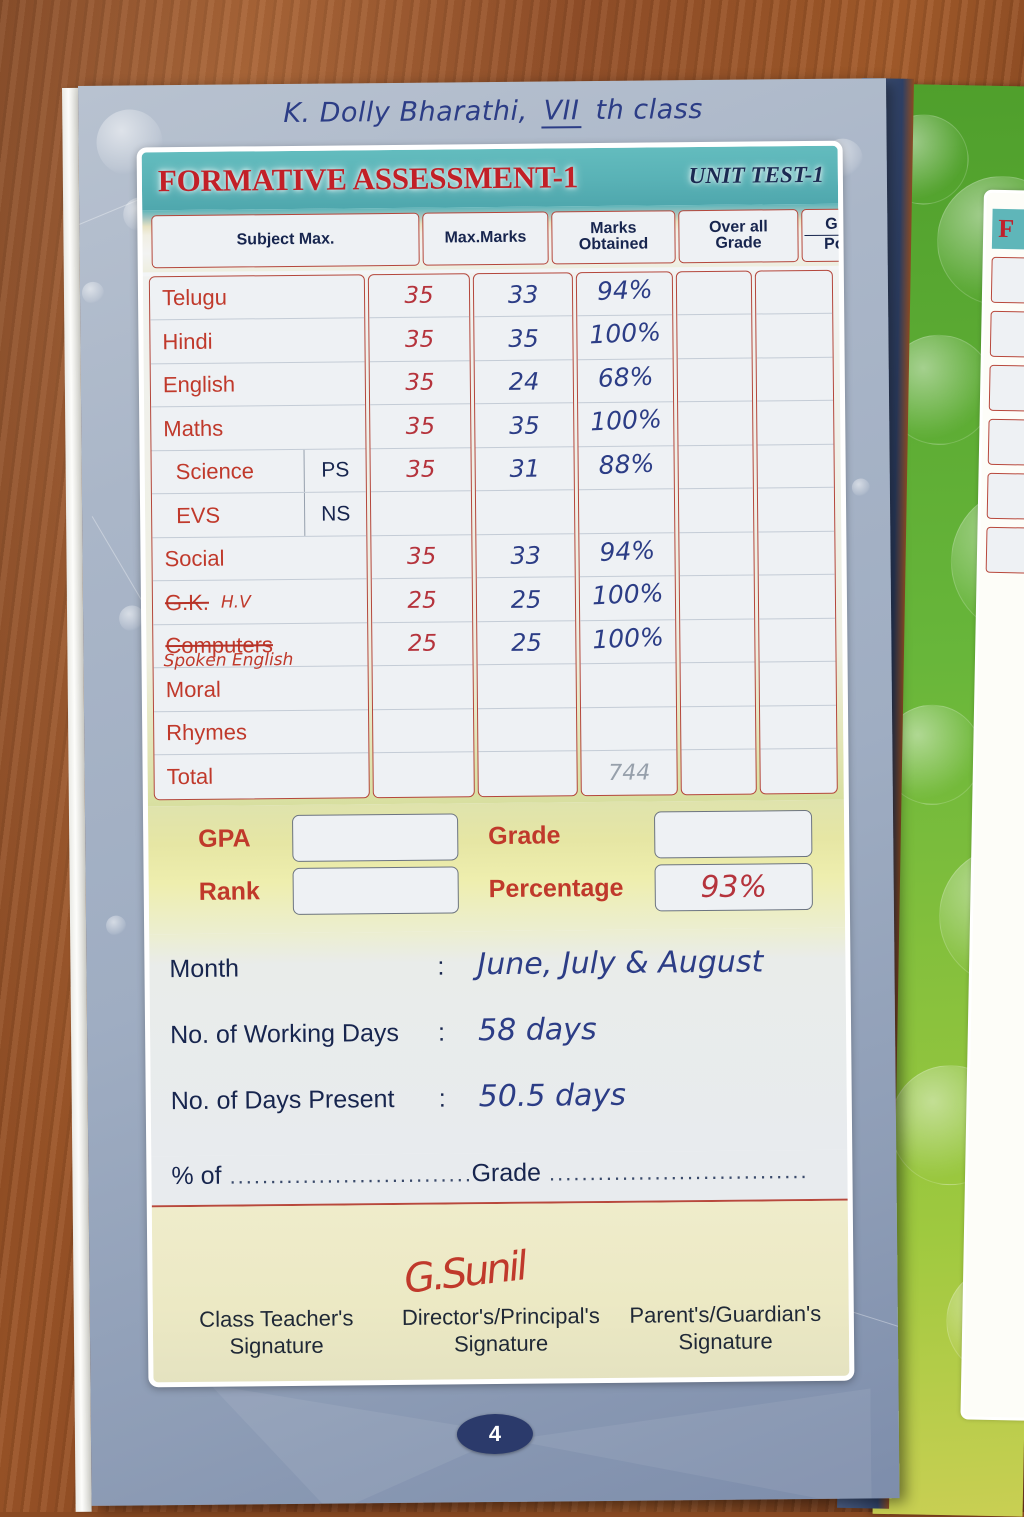  What do you see at coordinates (613, 237) in the screenshot?
I see `column-header-marks-obtained: Marks Obtained` at bounding box center [613, 237].